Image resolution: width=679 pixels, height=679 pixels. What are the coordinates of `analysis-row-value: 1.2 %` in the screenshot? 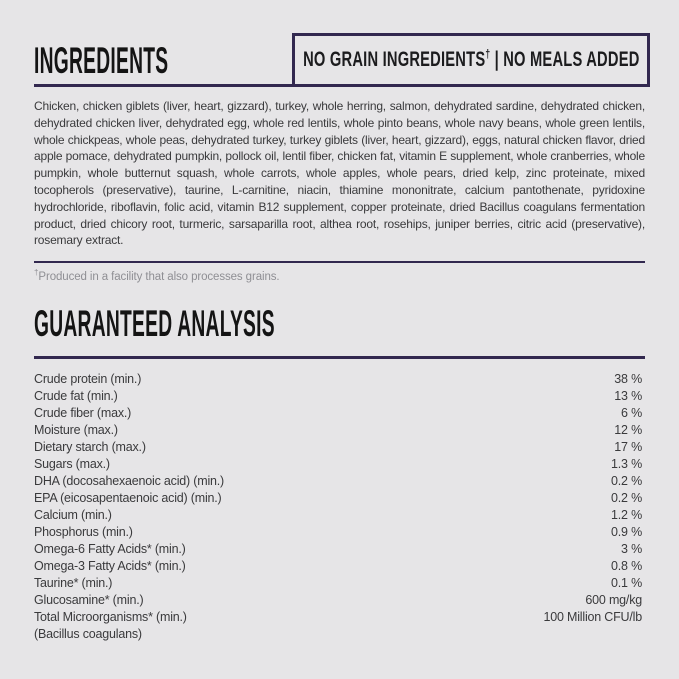 It's located at (626, 515).